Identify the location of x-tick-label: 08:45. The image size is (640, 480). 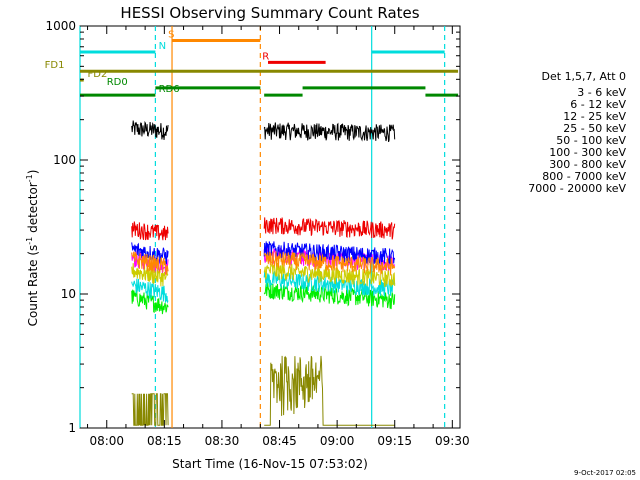
(279, 441).